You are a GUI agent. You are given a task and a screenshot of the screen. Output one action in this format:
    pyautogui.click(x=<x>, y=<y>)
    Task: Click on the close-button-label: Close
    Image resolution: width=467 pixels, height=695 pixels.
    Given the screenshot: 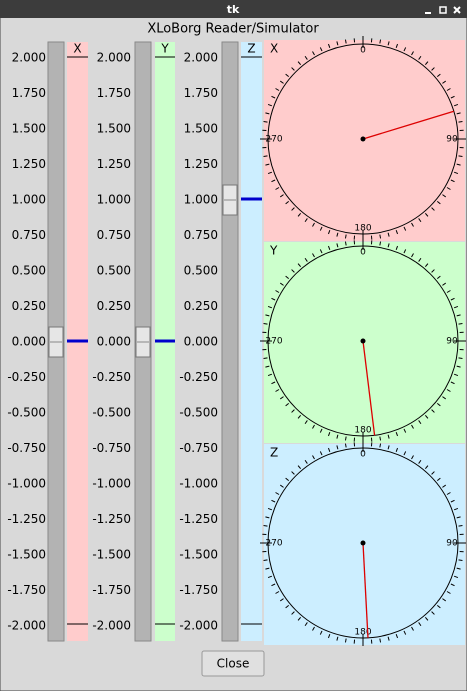 What is the action you would take?
    pyautogui.click(x=233, y=664)
    